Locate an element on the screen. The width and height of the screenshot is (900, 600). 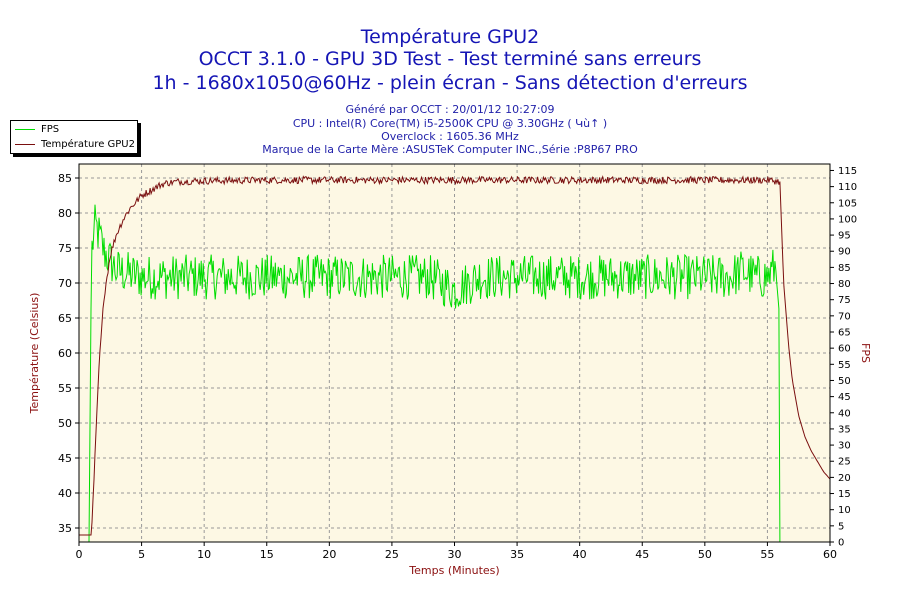
y2-tick-label: 50 is located at coordinates (844, 381).